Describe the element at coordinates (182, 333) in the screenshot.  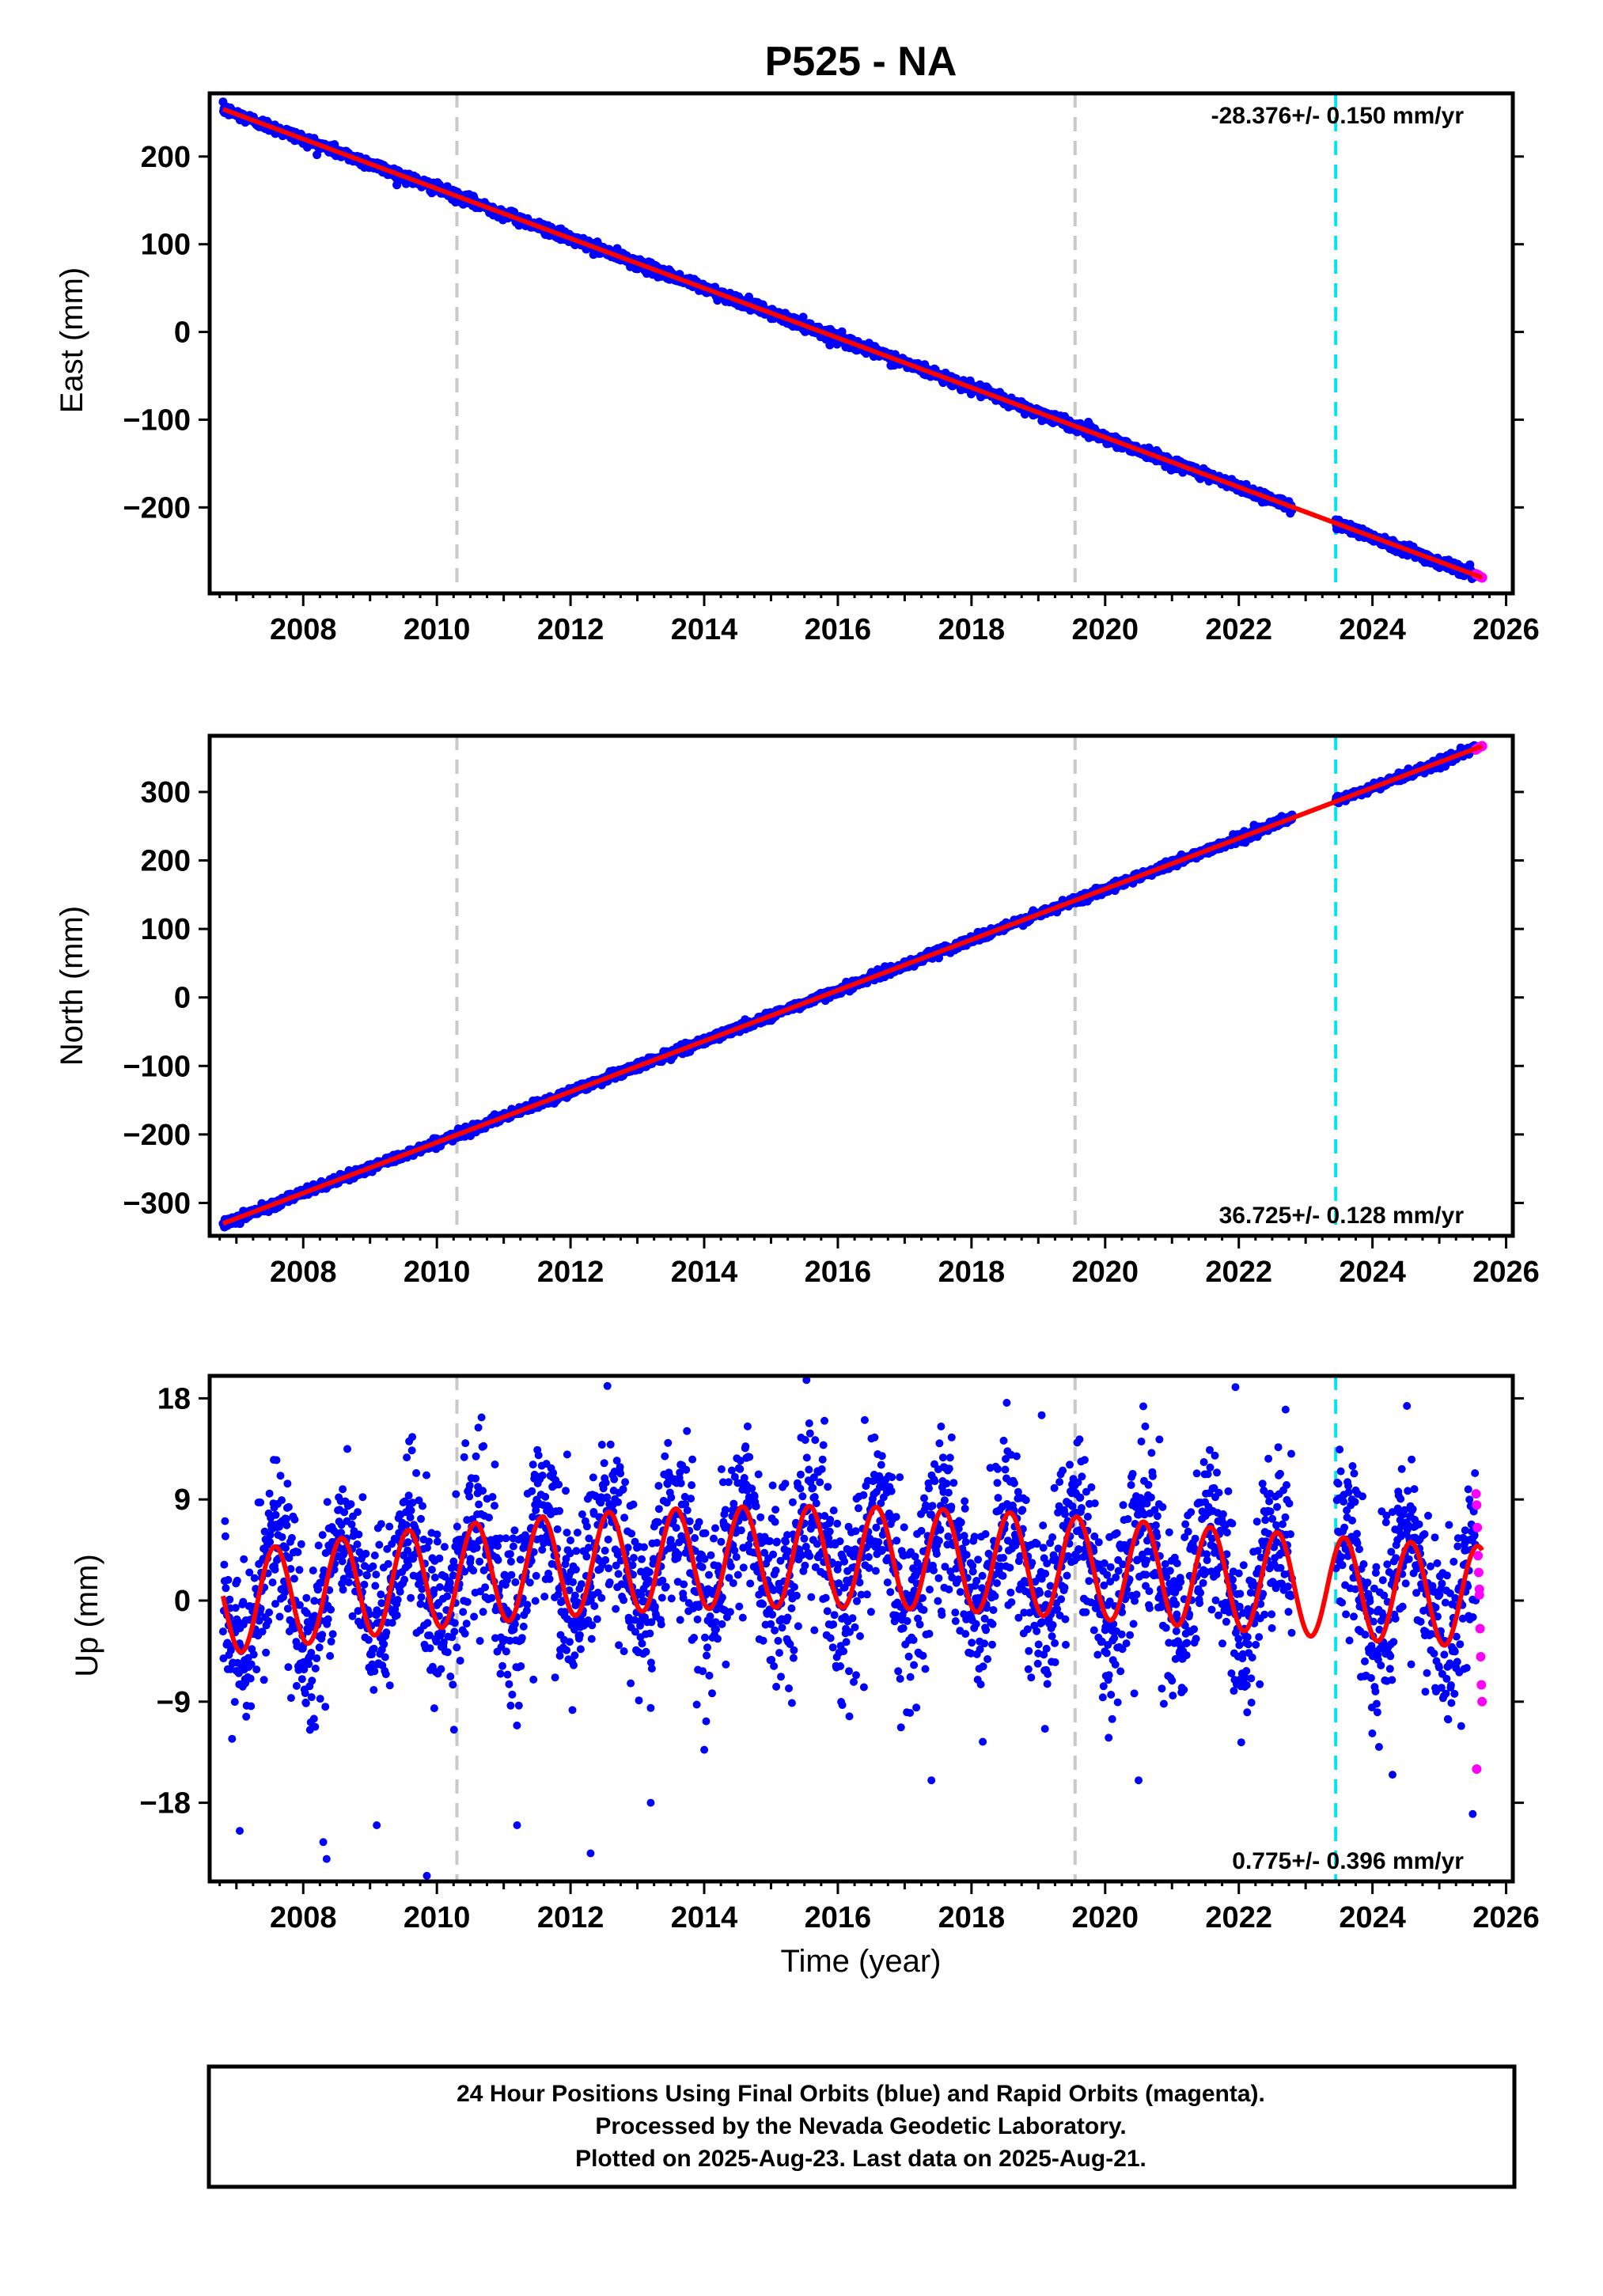
I see `y-tick-label: 0` at that location.